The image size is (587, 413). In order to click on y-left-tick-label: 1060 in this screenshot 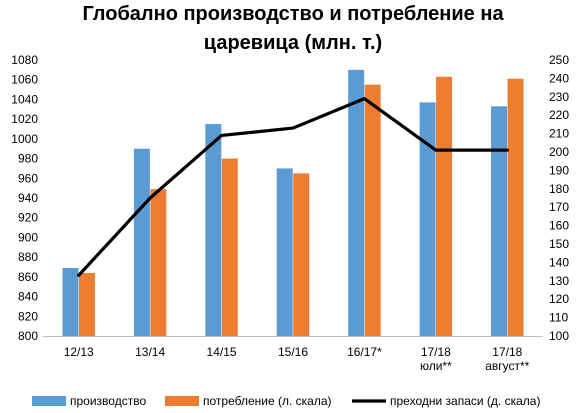, I will do `click(24, 80)`.